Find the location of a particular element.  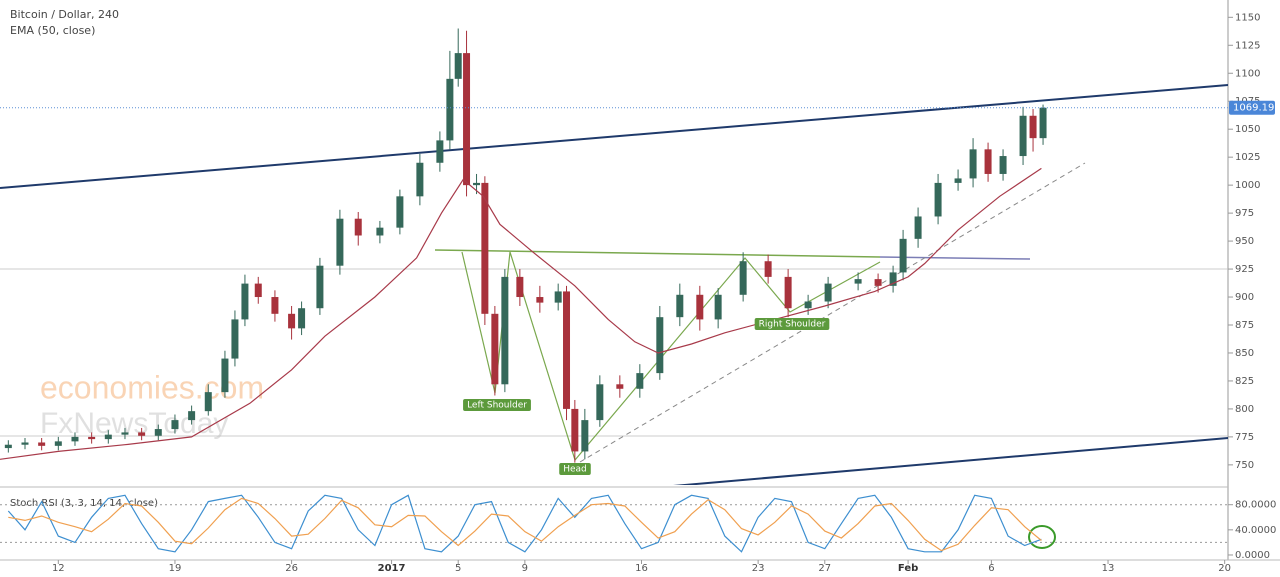

y-tick-label: 1125 is located at coordinates (1247, 45).